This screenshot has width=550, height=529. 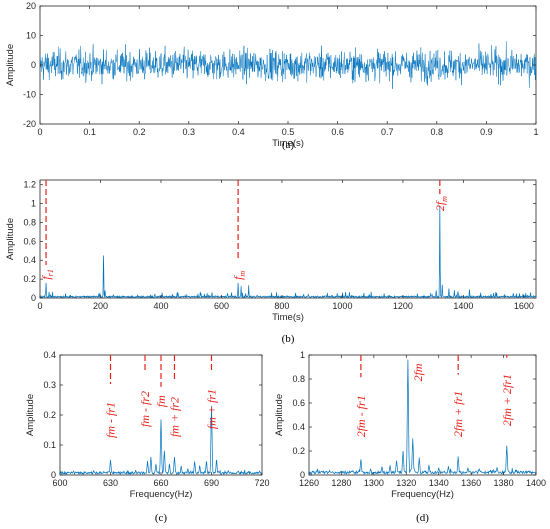 What do you see at coordinates (403, 306) in the screenshot?
I see `x-tick-label: 1200` at bounding box center [403, 306].